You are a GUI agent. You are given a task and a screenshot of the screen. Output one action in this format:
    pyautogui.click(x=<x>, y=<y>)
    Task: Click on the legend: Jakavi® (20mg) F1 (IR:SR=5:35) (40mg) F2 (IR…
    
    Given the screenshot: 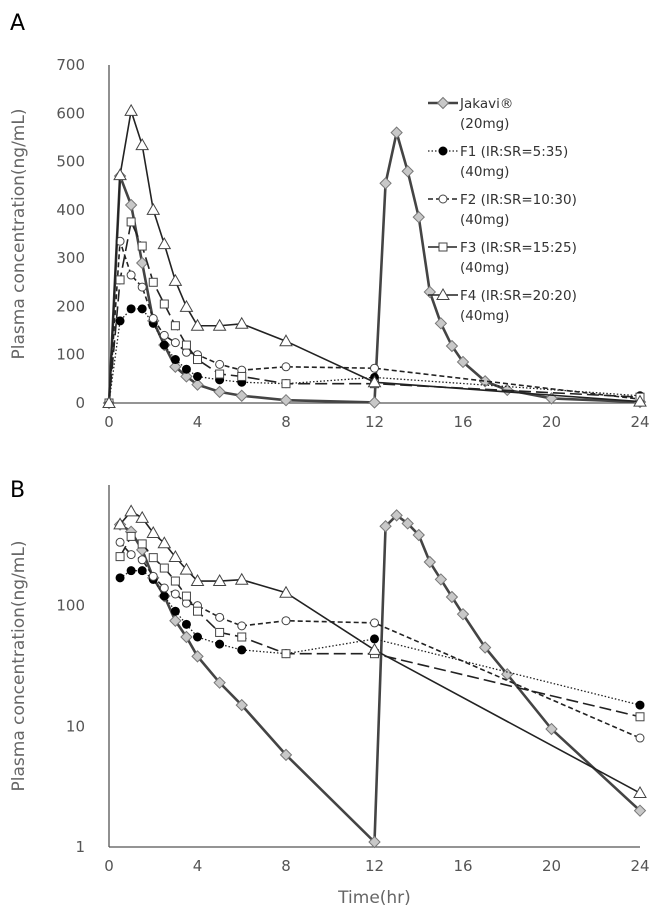 What is the action you would take?
    pyautogui.click(x=502, y=210)
    